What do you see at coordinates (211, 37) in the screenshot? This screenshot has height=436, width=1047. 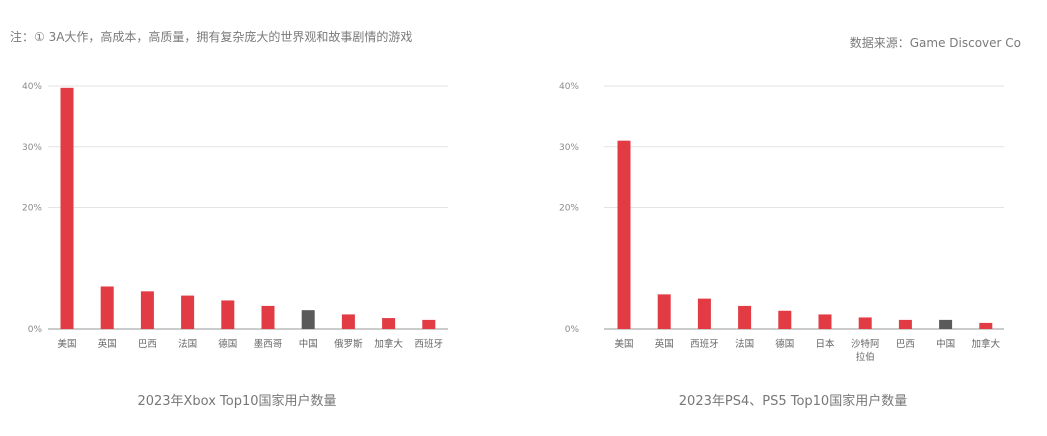 I see `footnote: 注：① 3A大作，高成本，高质量，拥有复杂庞大的世界观和故事剧情的游戏` at bounding box center [211, 37].